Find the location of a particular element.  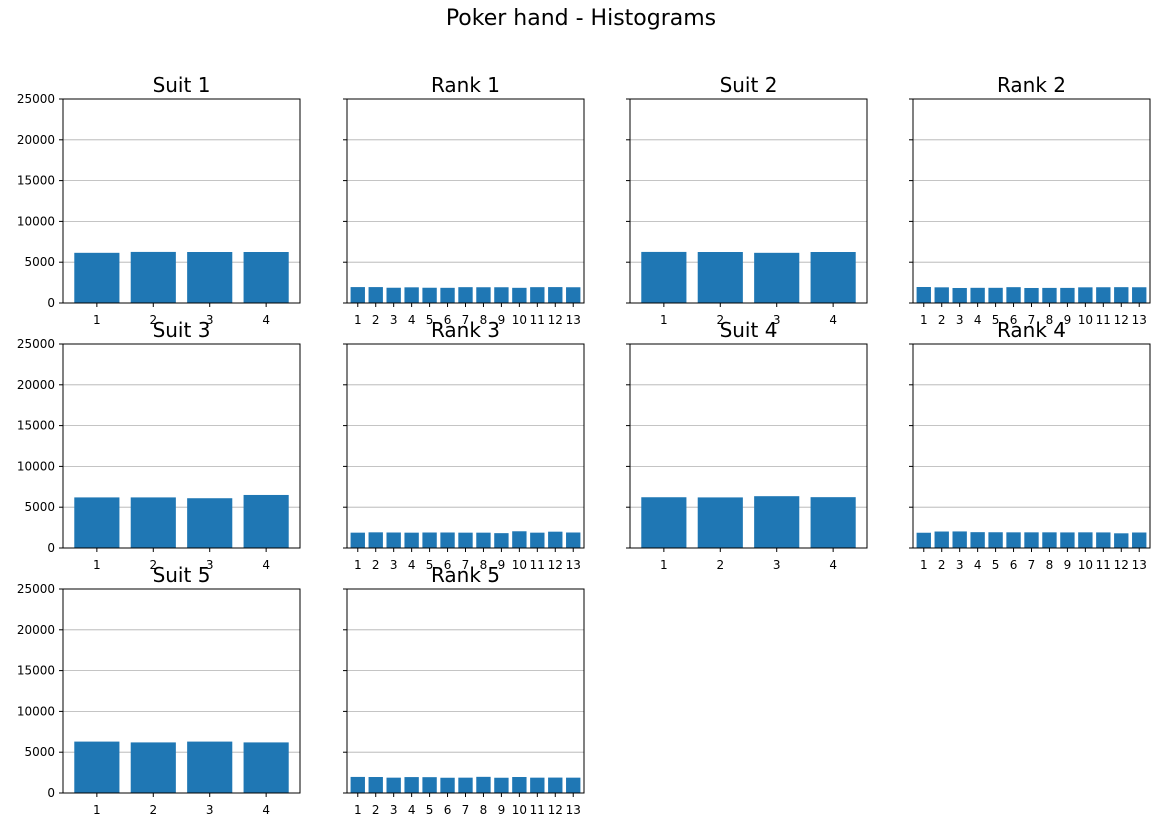

suit-2-xtick-label: 4 is located at coordinates (833, 320).